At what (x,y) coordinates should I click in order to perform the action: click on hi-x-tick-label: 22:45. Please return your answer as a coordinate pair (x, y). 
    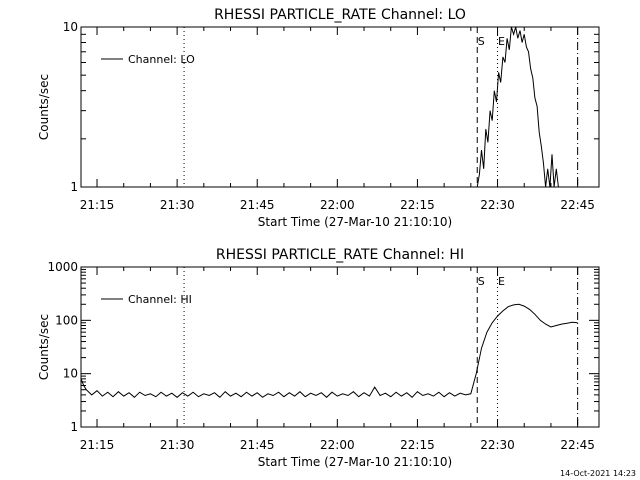
    Looking at the image, I should click on (577, 445).